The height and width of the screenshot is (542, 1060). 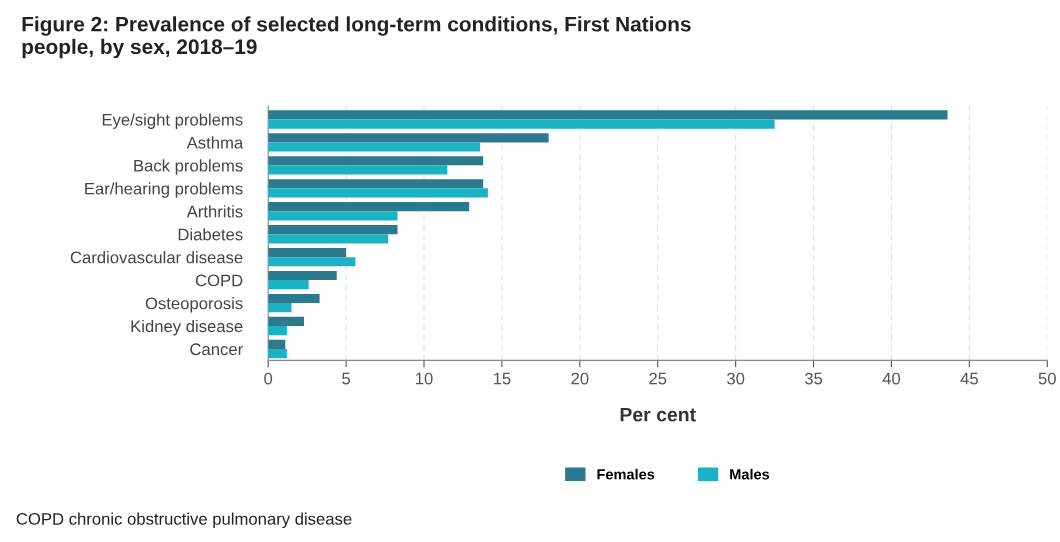 I want to click on x-tick-label: 30, so click(x=736, y=378).